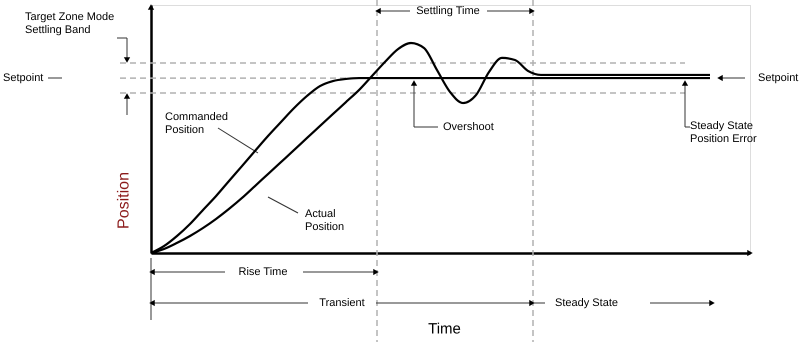 This screenshot has width=807, height=342. Describe the element at coordinates (69, 23) in the screenshot. I see `text: Target Zone Mode Settling Band` at that location.